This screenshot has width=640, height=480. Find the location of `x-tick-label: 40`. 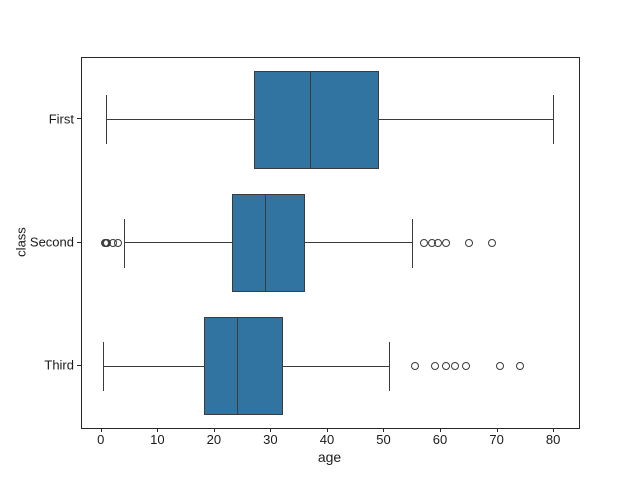

x-tick-label: 40 is located at coordinates (327, 439).